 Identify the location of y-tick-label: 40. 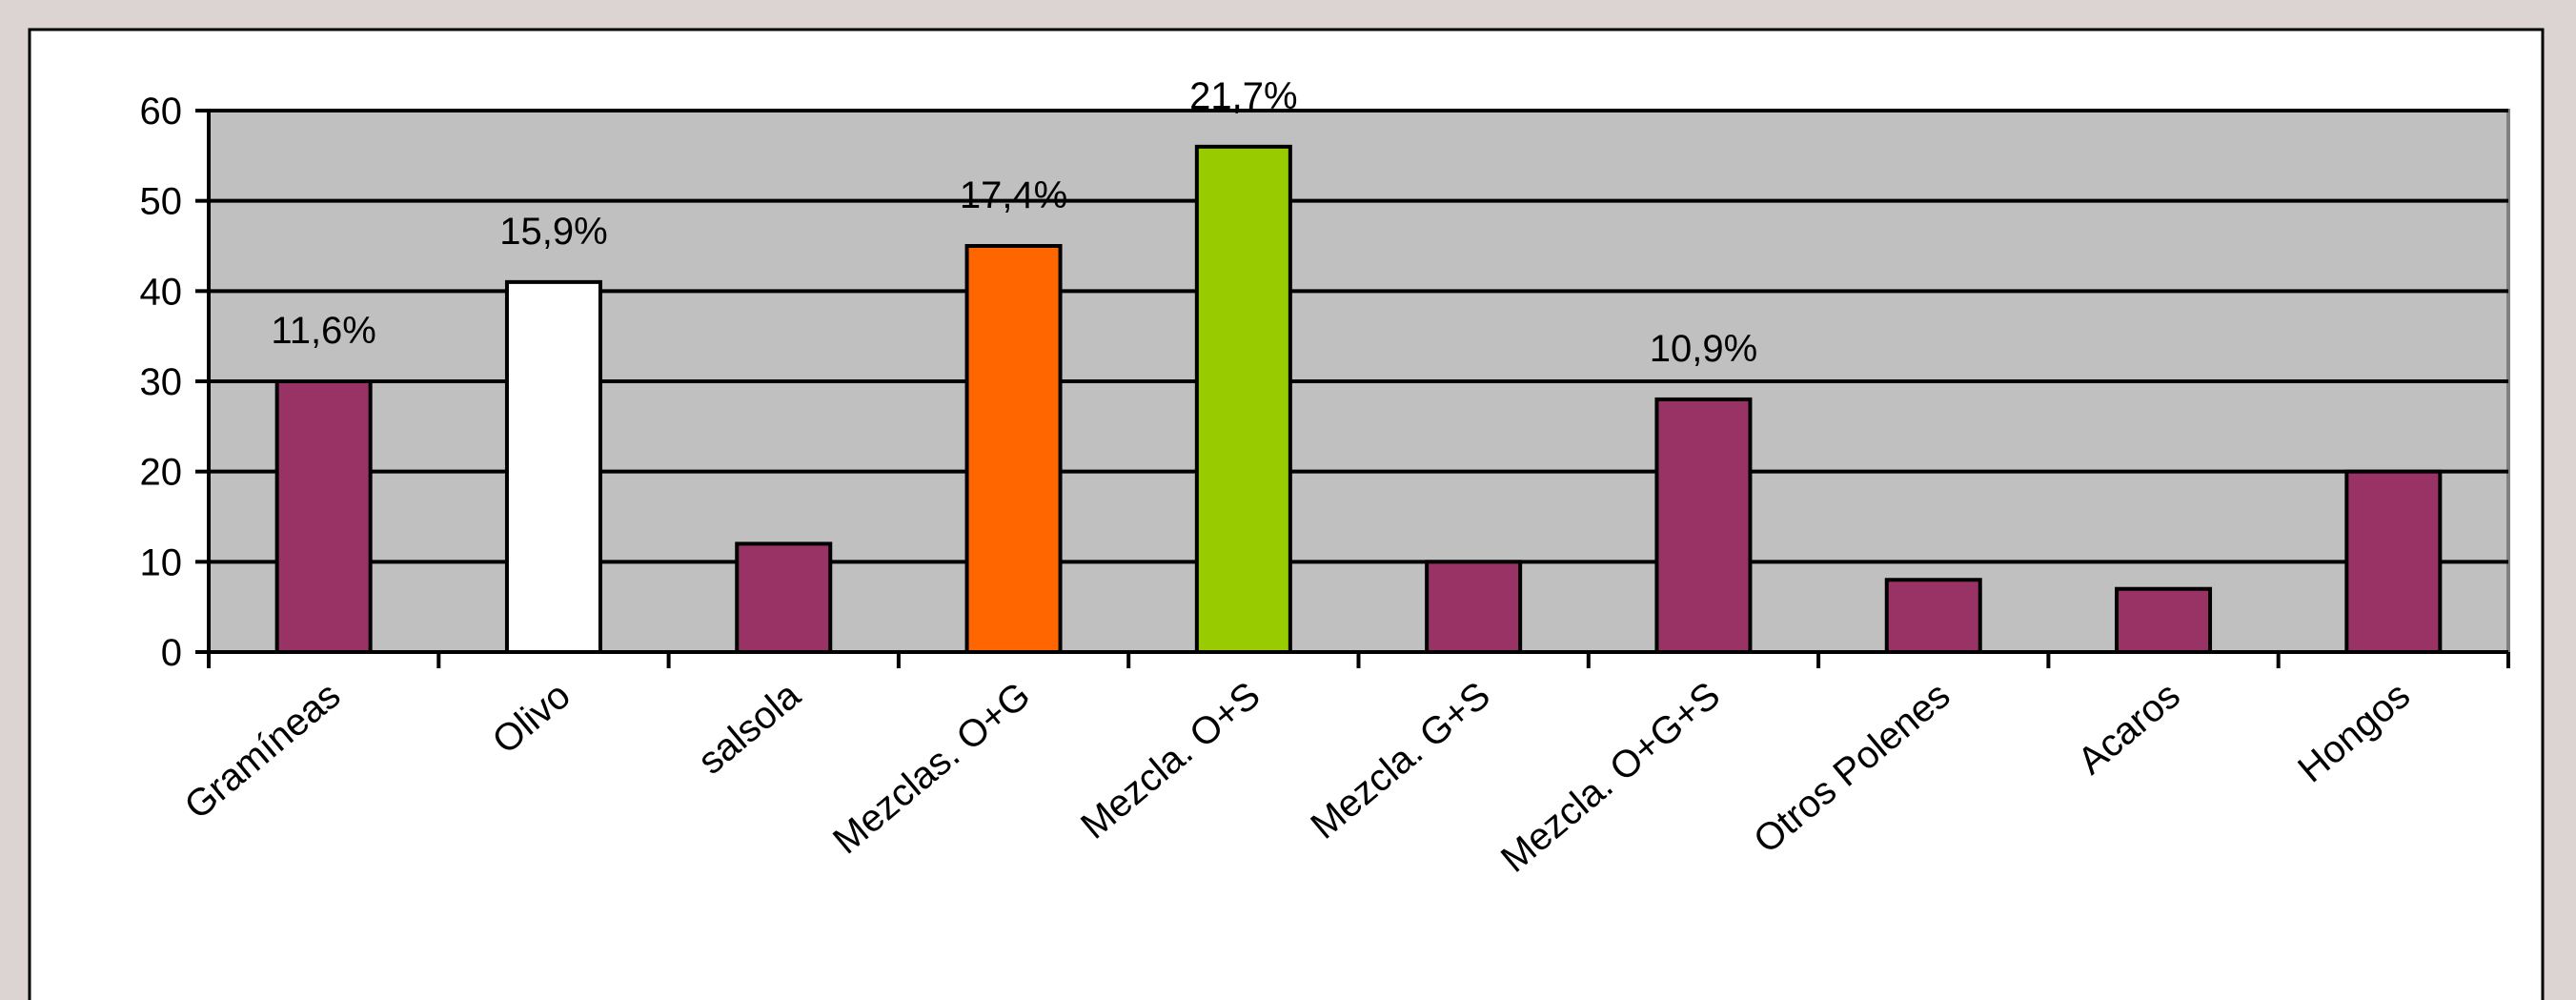
(161, 292).